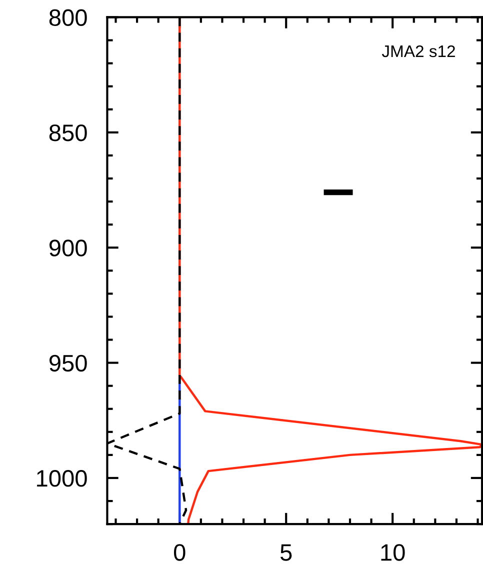  I want to click on x-tick-label: 10, so click(393, 552).